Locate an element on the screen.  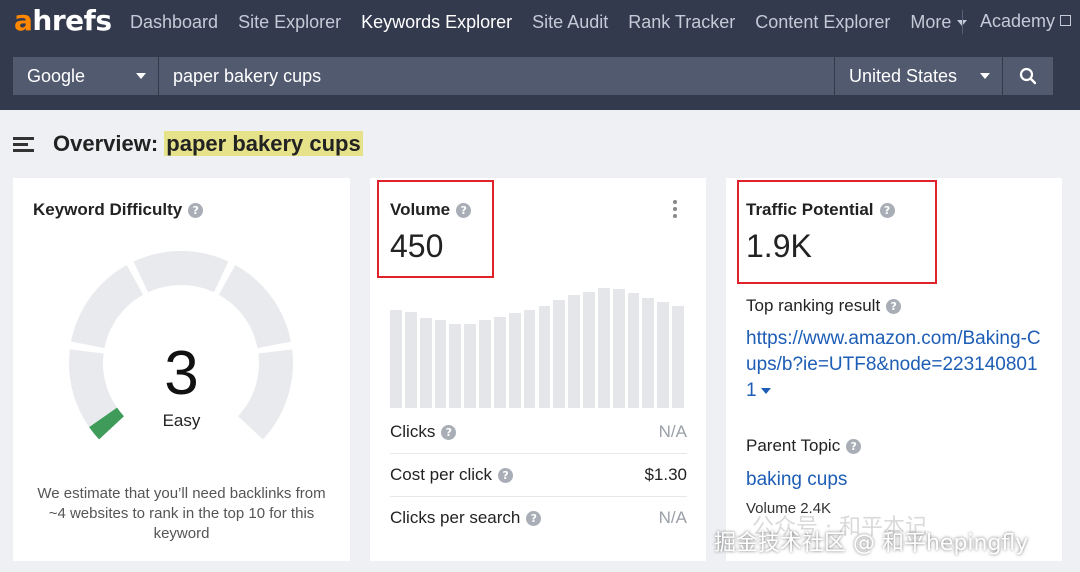
search-icon is located at coordinates (1028, 76).